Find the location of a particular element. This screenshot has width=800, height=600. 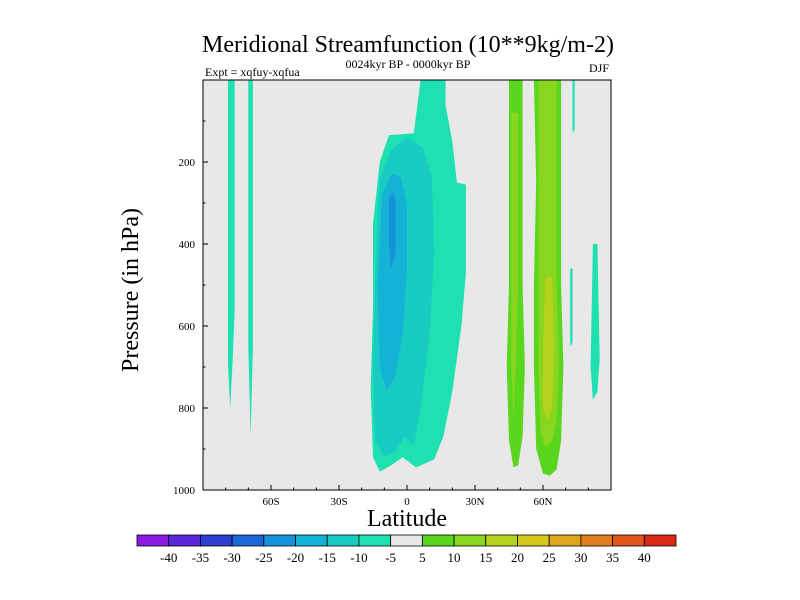

x-axis-ticks: 60S 30S 0 30N 60N is located at coordinates (407, 496).